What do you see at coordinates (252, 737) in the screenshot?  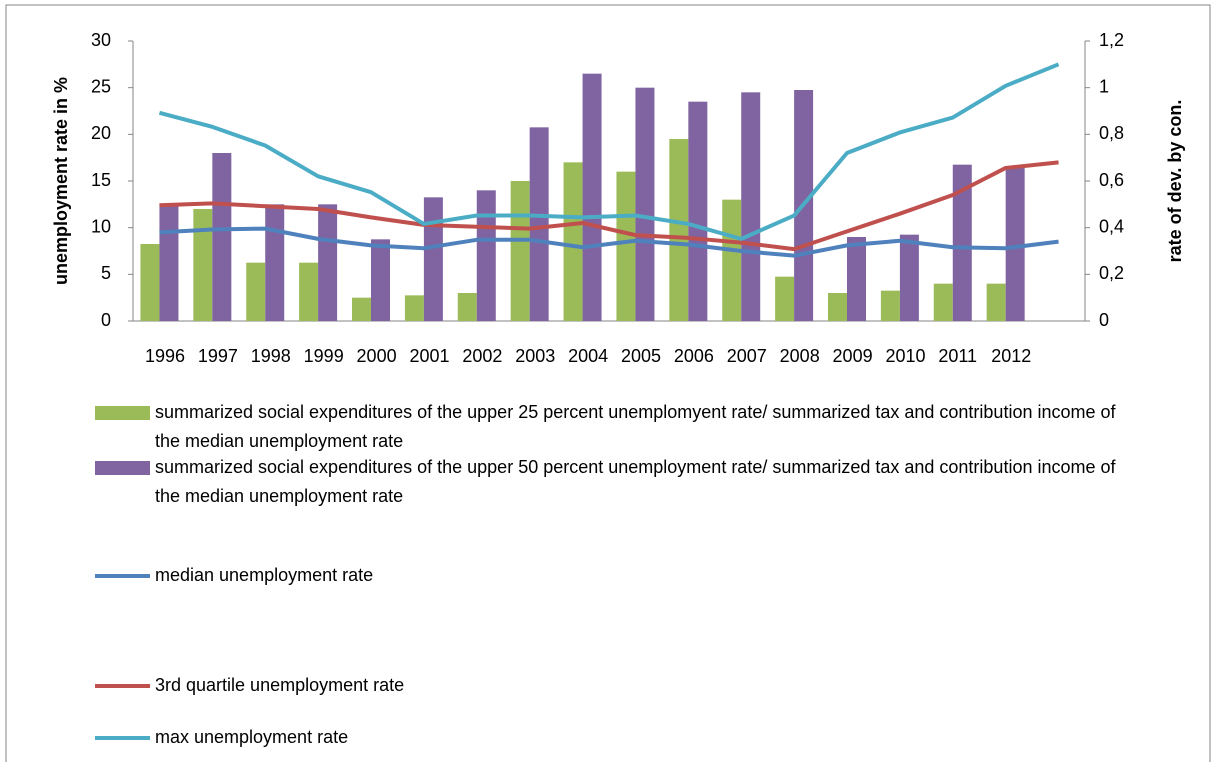 I see `legend-label: max unemployment rate` at bounding box center [252, 737].